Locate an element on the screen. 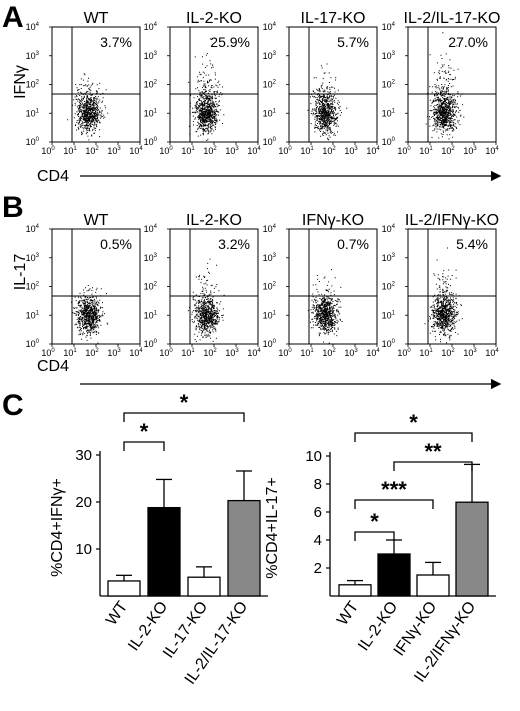 The image size is (520, 711). y-tick-label: 30 is located at coordinates (83, 455).